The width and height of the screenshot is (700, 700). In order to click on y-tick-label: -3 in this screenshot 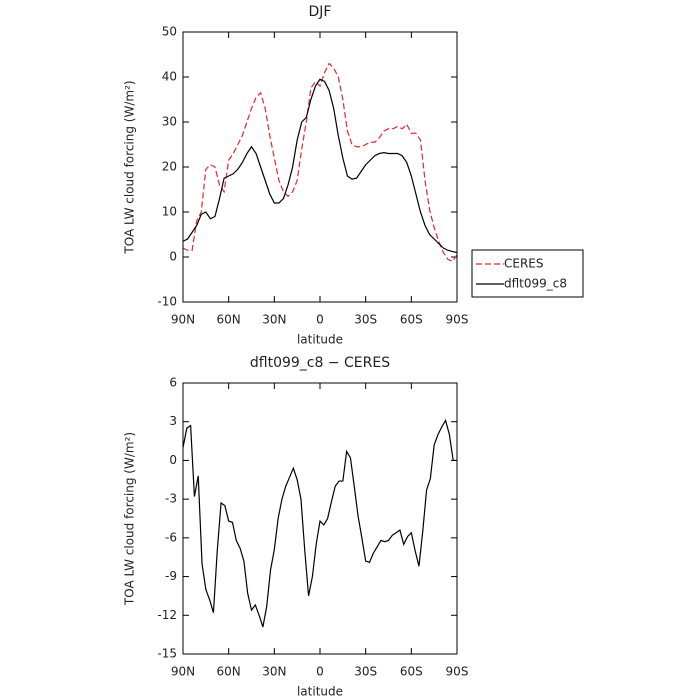, I will do `click(171, 499)`.